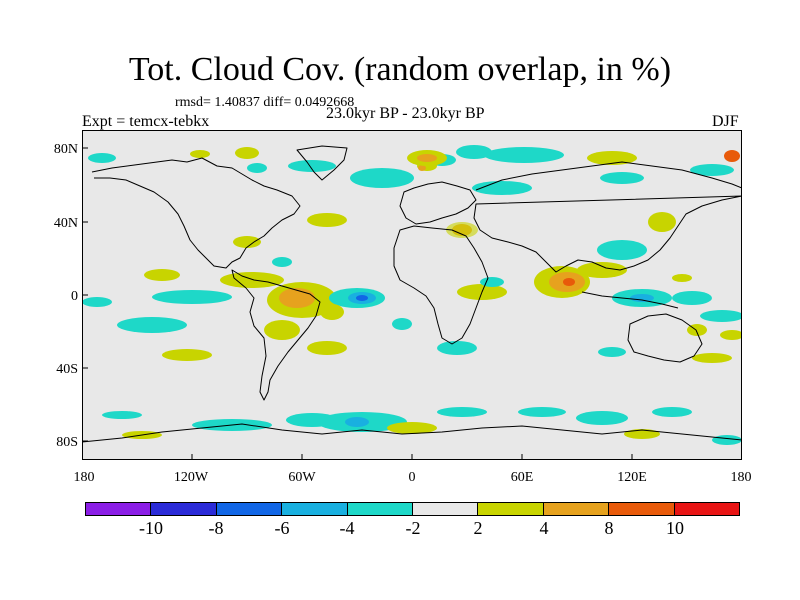 Image resolution: width=800 pixels, height=600 pixels. I want to click on statistics-label: rmsd= 1.40837 diff= 0.0492668, so click(265, 102).